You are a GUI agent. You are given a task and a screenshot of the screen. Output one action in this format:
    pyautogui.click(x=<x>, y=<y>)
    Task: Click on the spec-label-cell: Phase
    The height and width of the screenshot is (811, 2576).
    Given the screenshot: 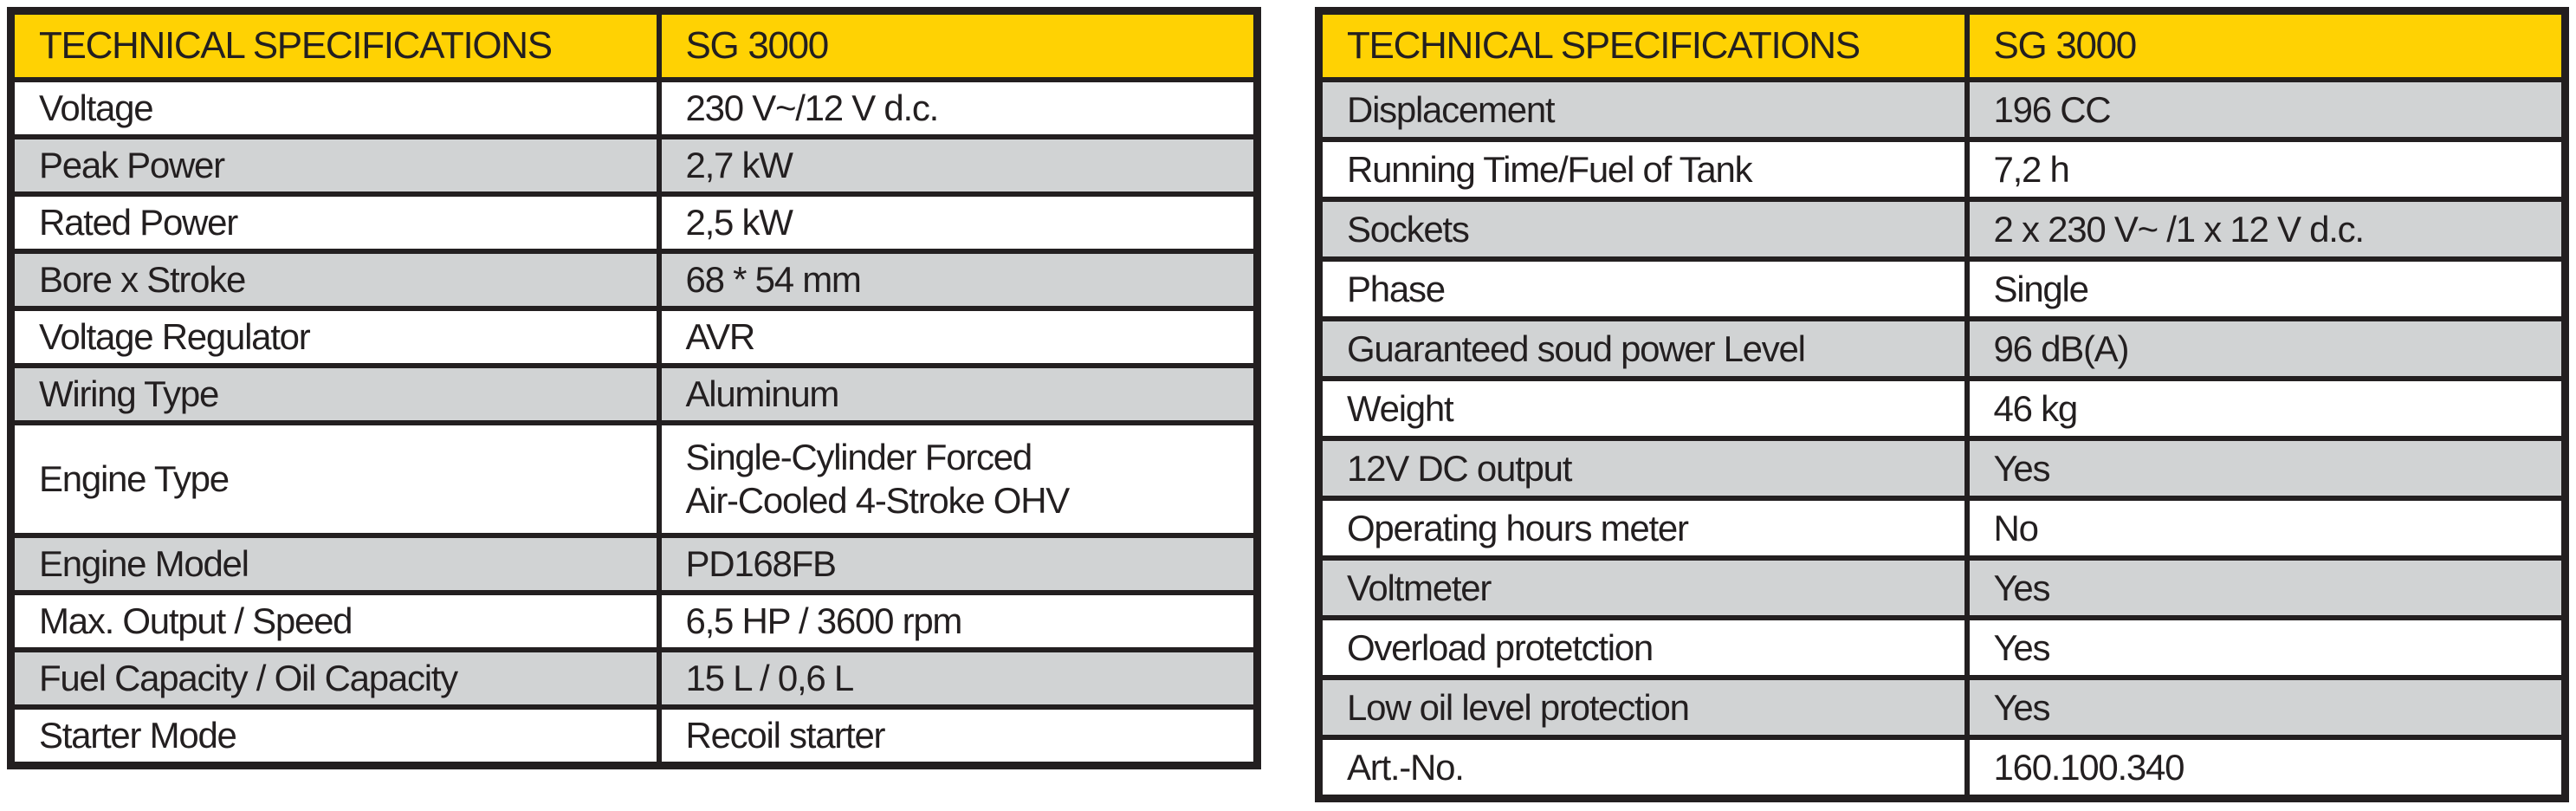 What is the action you would take?
    pyautogui.click(x=1643, y=288)
    